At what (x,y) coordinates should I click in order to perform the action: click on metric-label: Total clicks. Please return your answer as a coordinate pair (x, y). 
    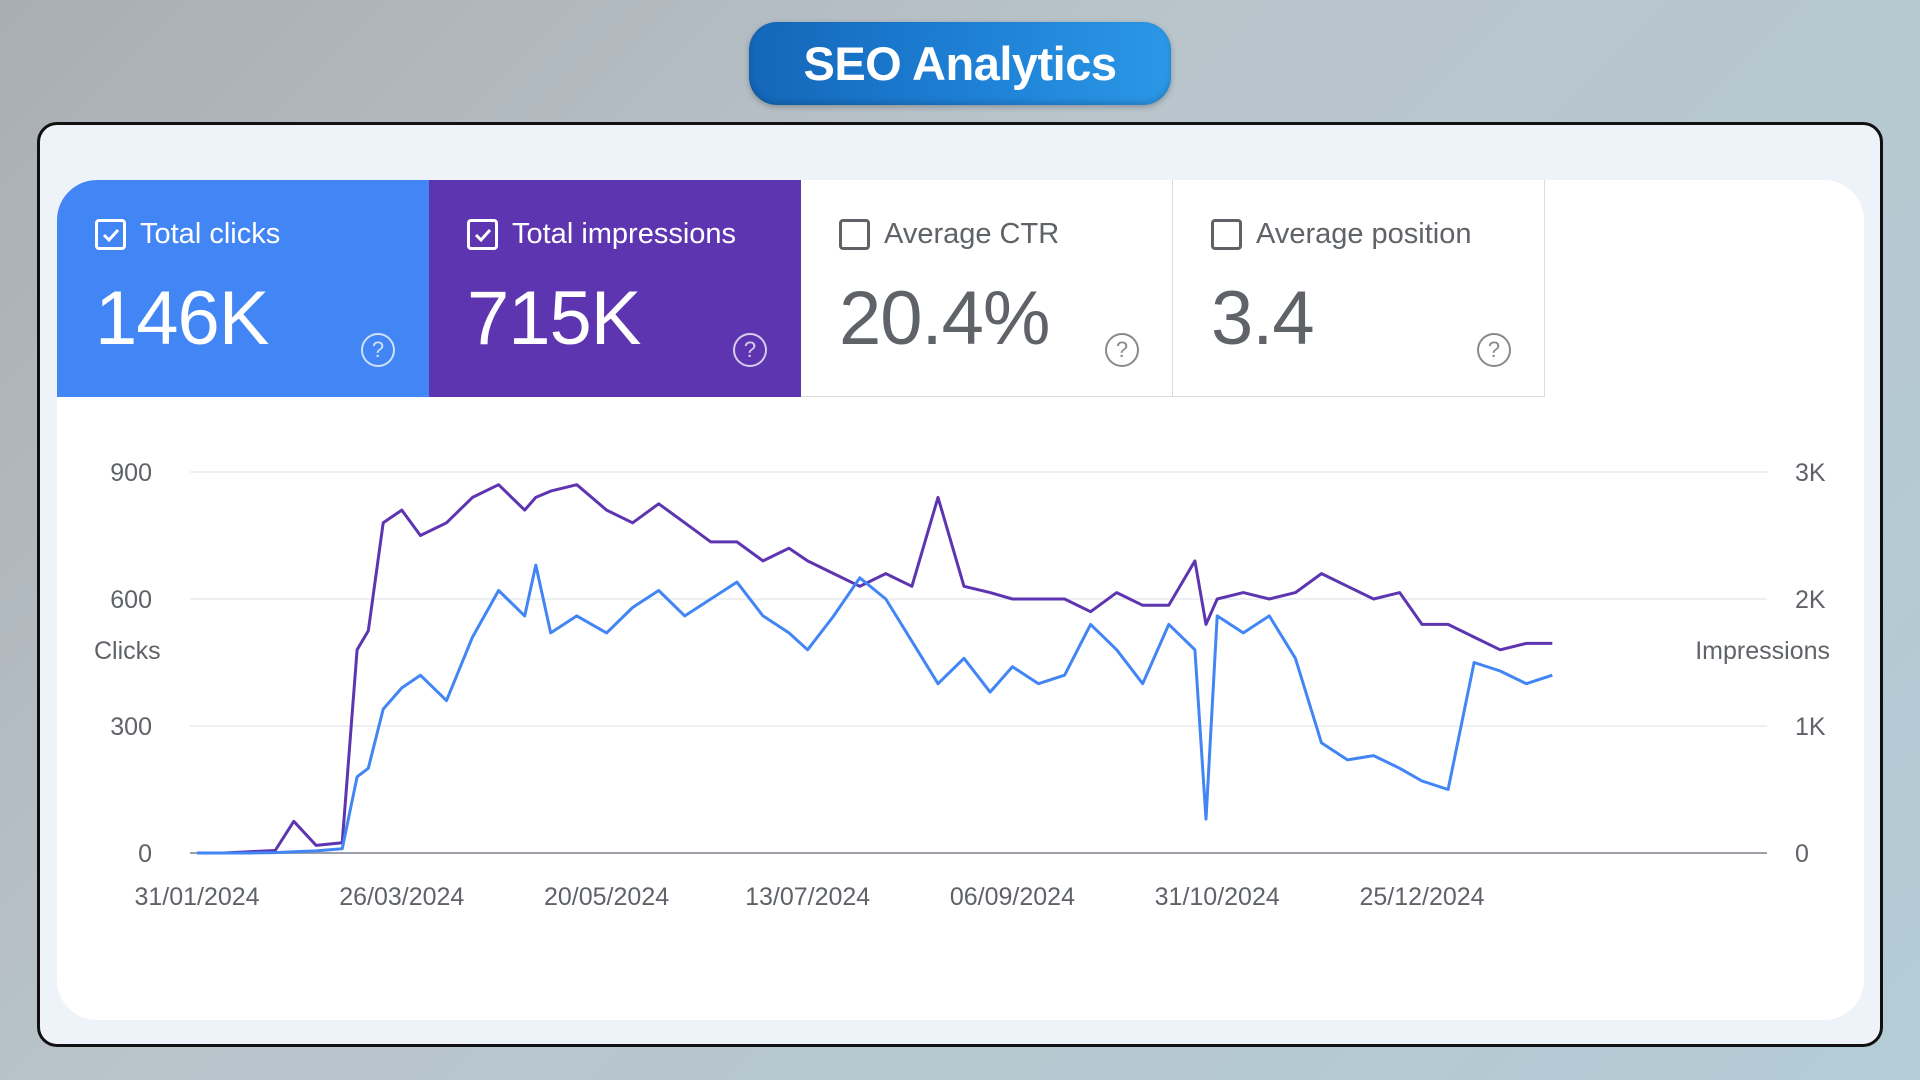
    Looking at the image, I should click on (210, 234).